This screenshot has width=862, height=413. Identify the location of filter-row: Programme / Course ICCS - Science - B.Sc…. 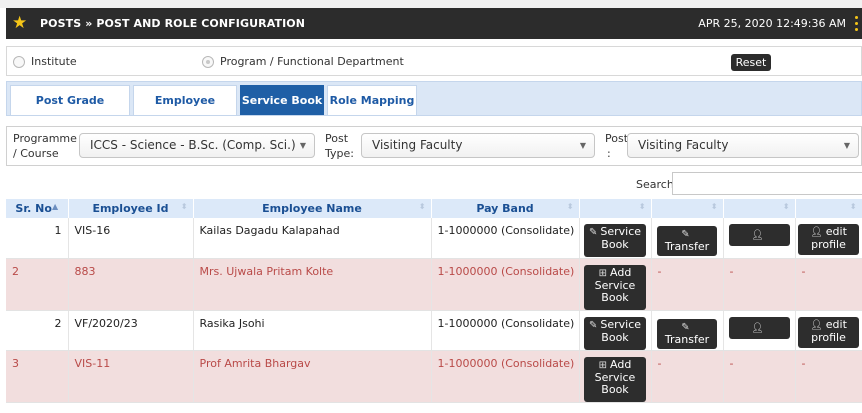
(434, 146).